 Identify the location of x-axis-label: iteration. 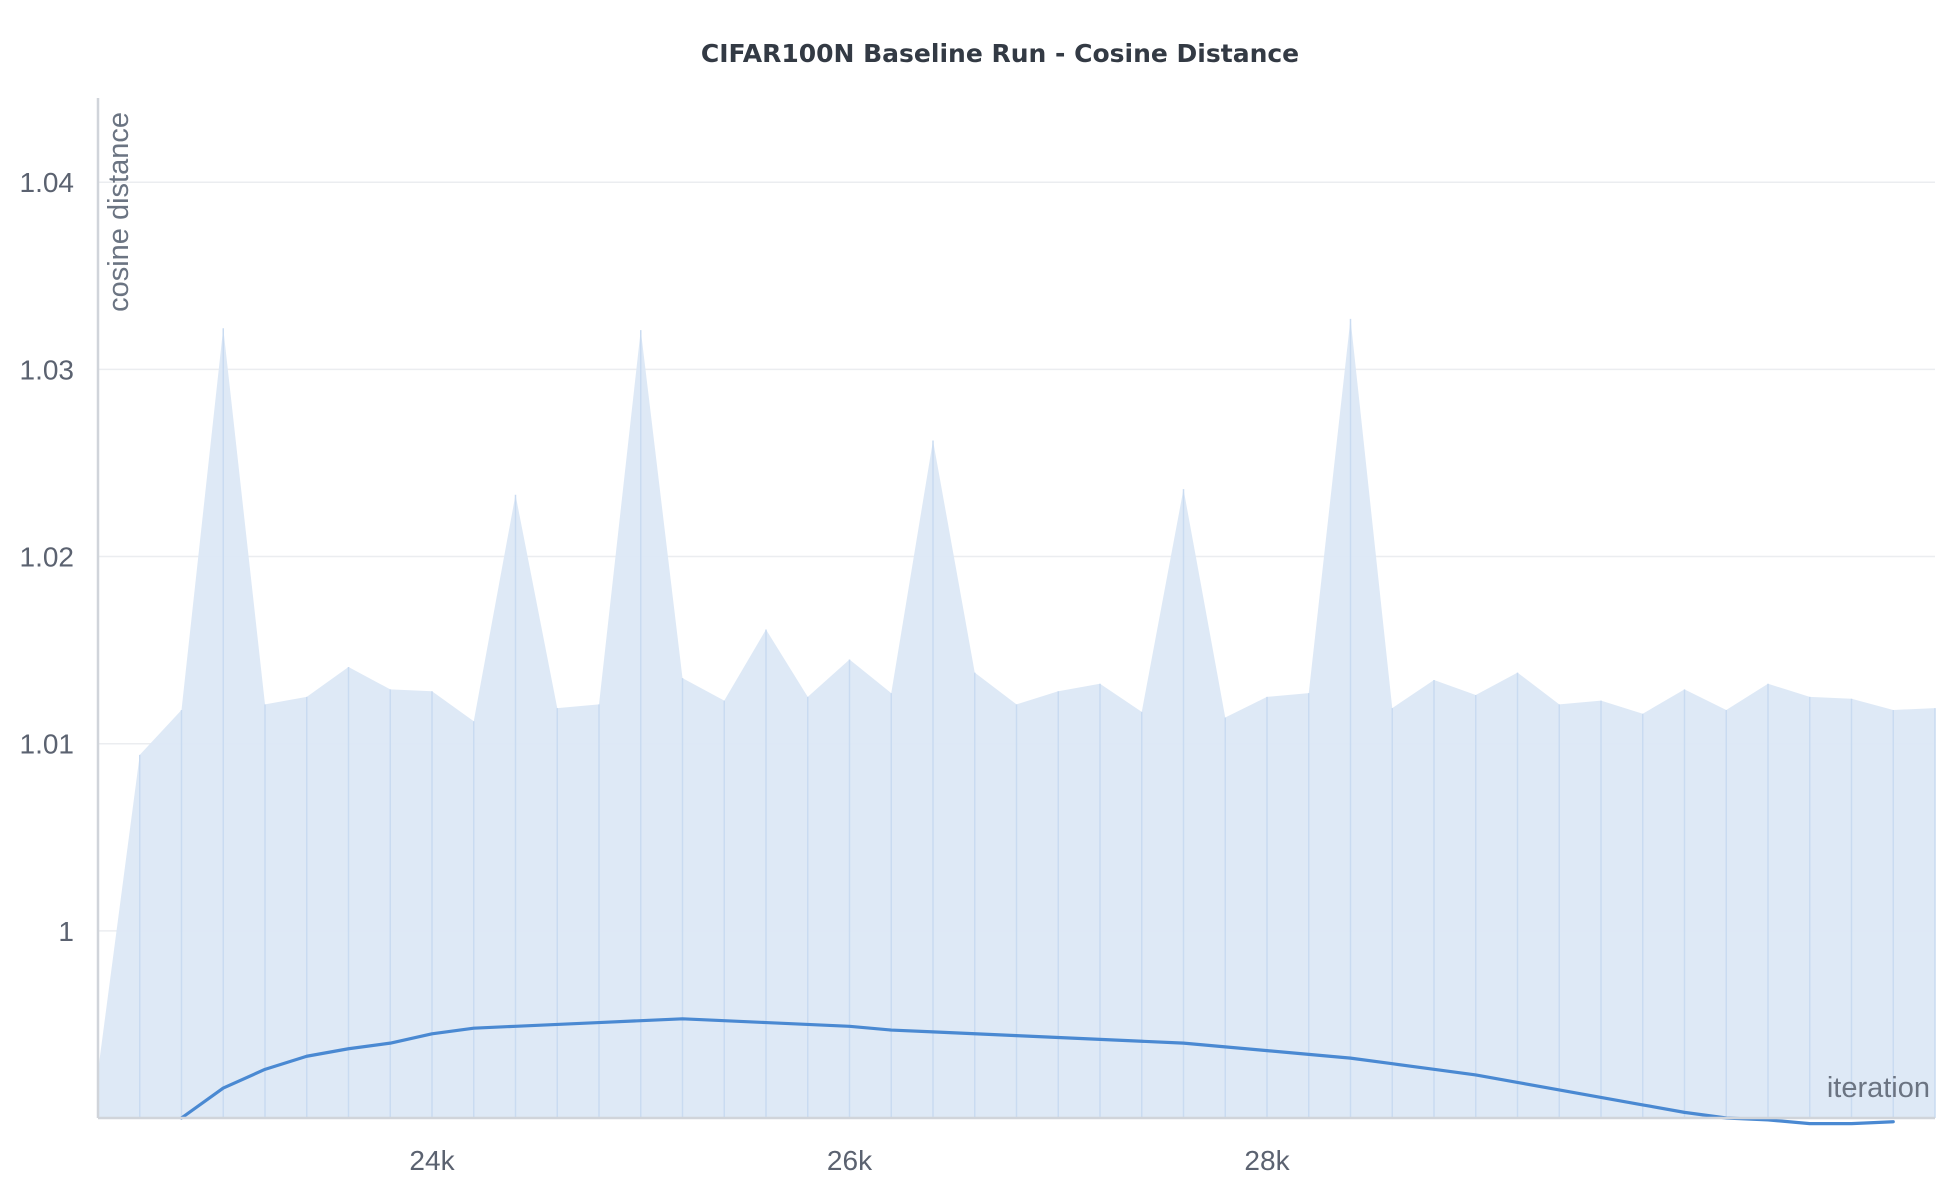
(1878, 1088).